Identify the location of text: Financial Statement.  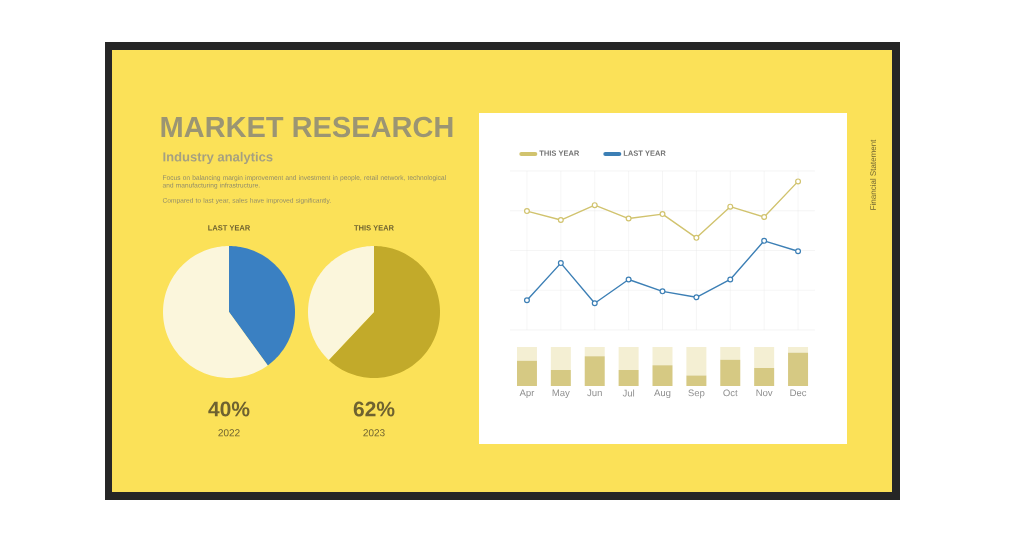
(873, 174).